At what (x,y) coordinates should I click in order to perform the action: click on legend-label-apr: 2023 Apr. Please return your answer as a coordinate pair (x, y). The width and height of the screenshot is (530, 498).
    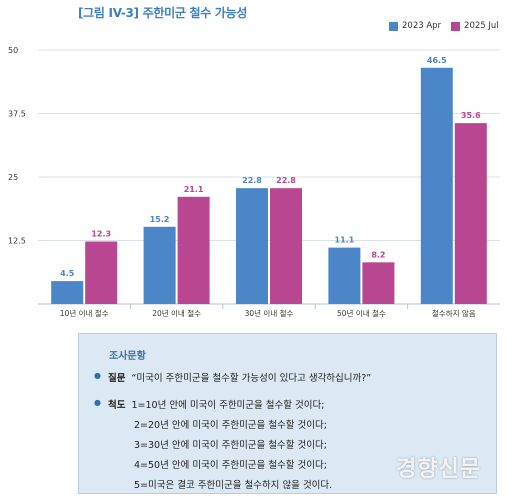
    Looking at the image, I should click on (422, 26).